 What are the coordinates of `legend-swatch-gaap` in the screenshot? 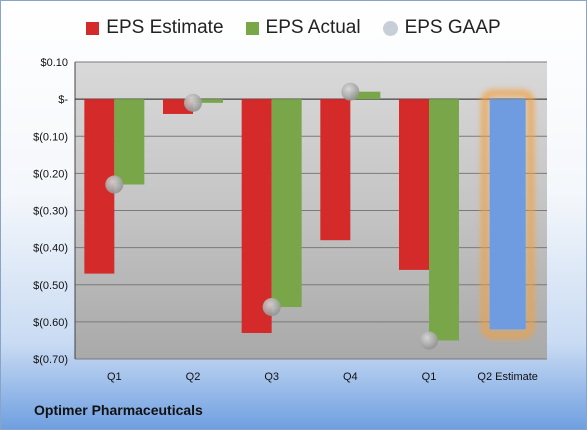 It's located at (390, 28).